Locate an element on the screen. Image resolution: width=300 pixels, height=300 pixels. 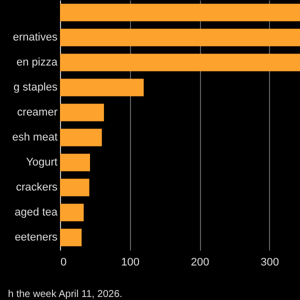
y-tick-label: en pizza is located at coordinates (37, 62).